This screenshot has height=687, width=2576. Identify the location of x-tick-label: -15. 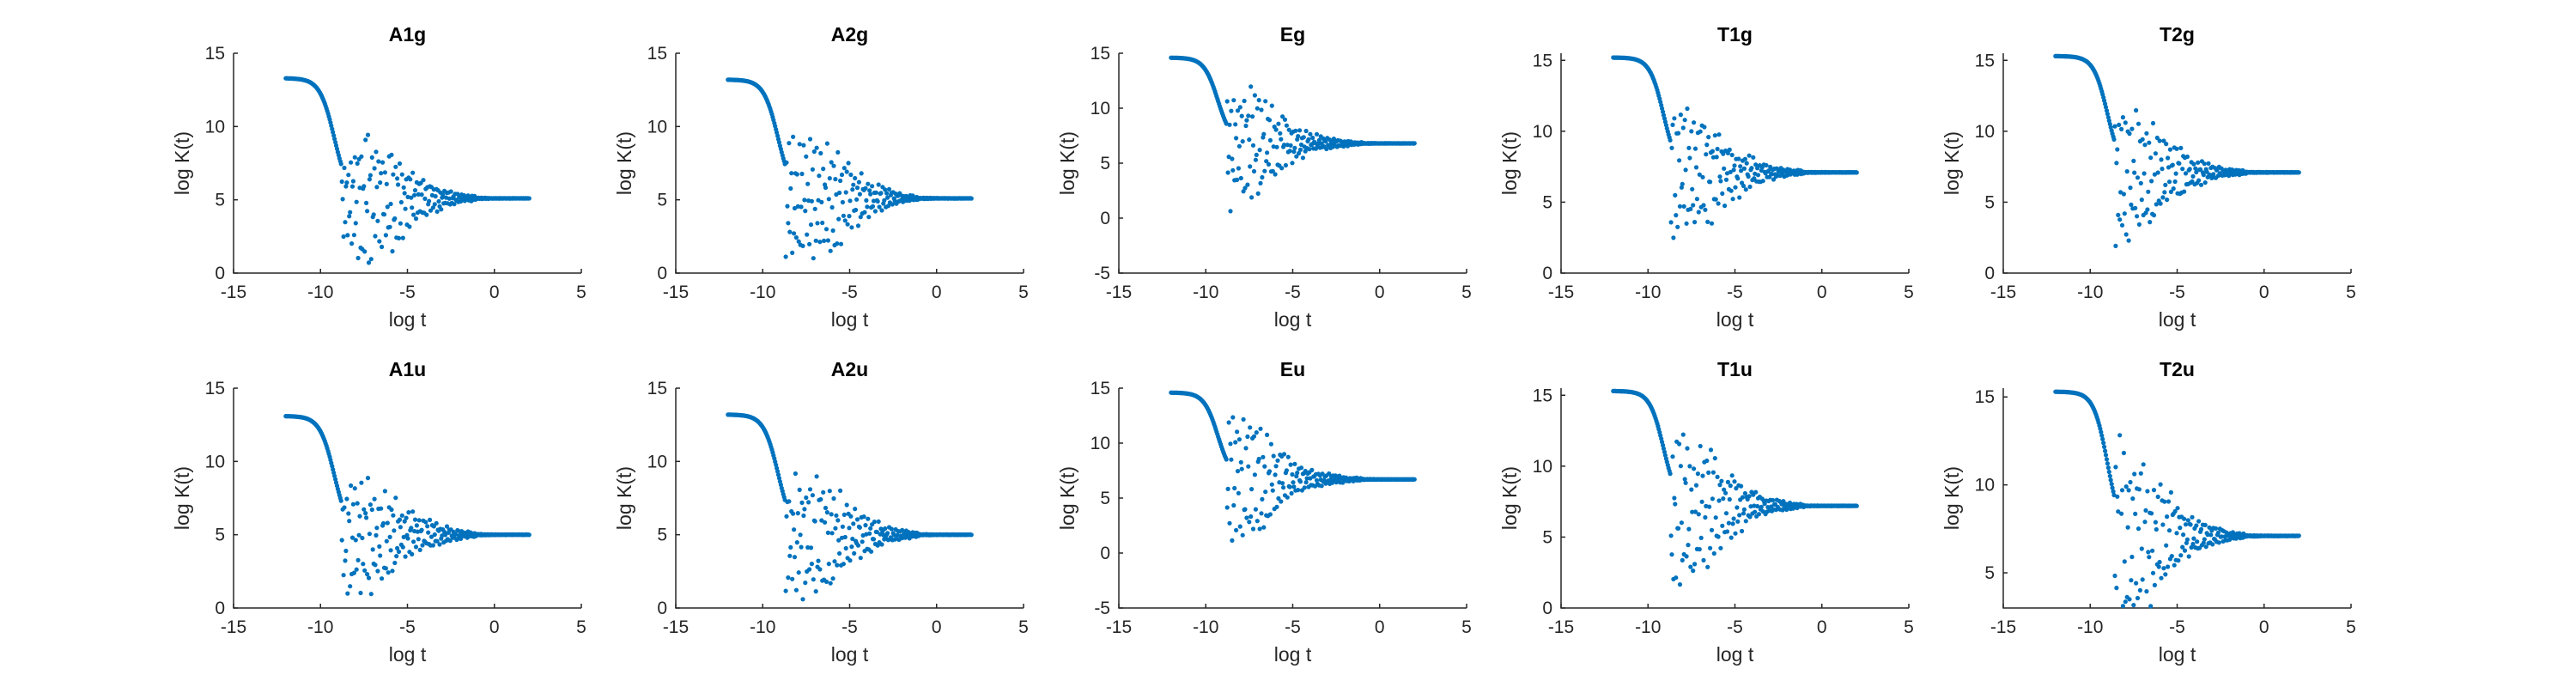
(233, 292).